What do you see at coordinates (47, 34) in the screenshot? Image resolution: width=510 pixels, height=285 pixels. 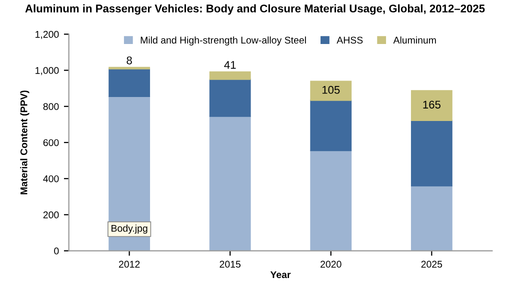 I see `y-tick-label: 1,200` at bounding box center [47, 34].